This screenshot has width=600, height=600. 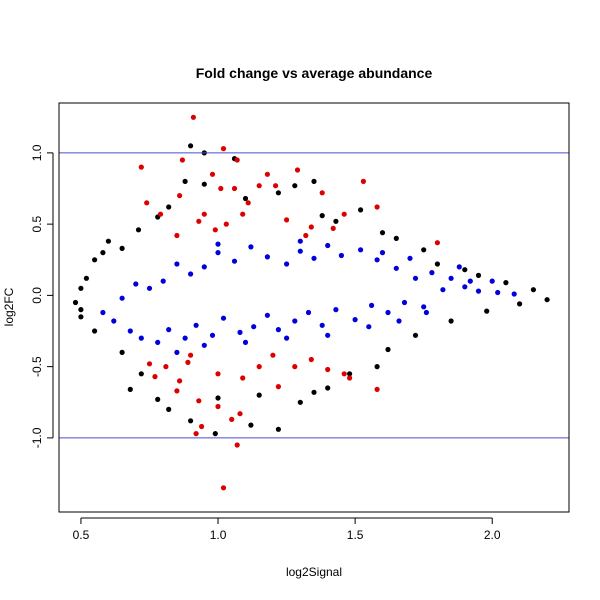 What do you see at coordinates (308, 296) in the screenshot?
I see `point-series` at bounding box center [308, 296].